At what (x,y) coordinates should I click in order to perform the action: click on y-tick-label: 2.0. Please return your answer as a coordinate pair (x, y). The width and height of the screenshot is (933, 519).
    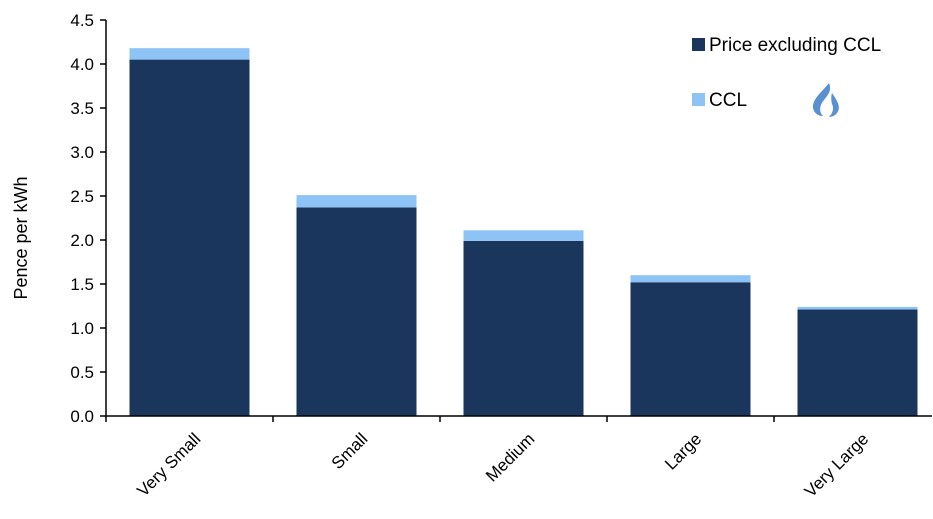
    Looking at the image, I should click on (82, 240).